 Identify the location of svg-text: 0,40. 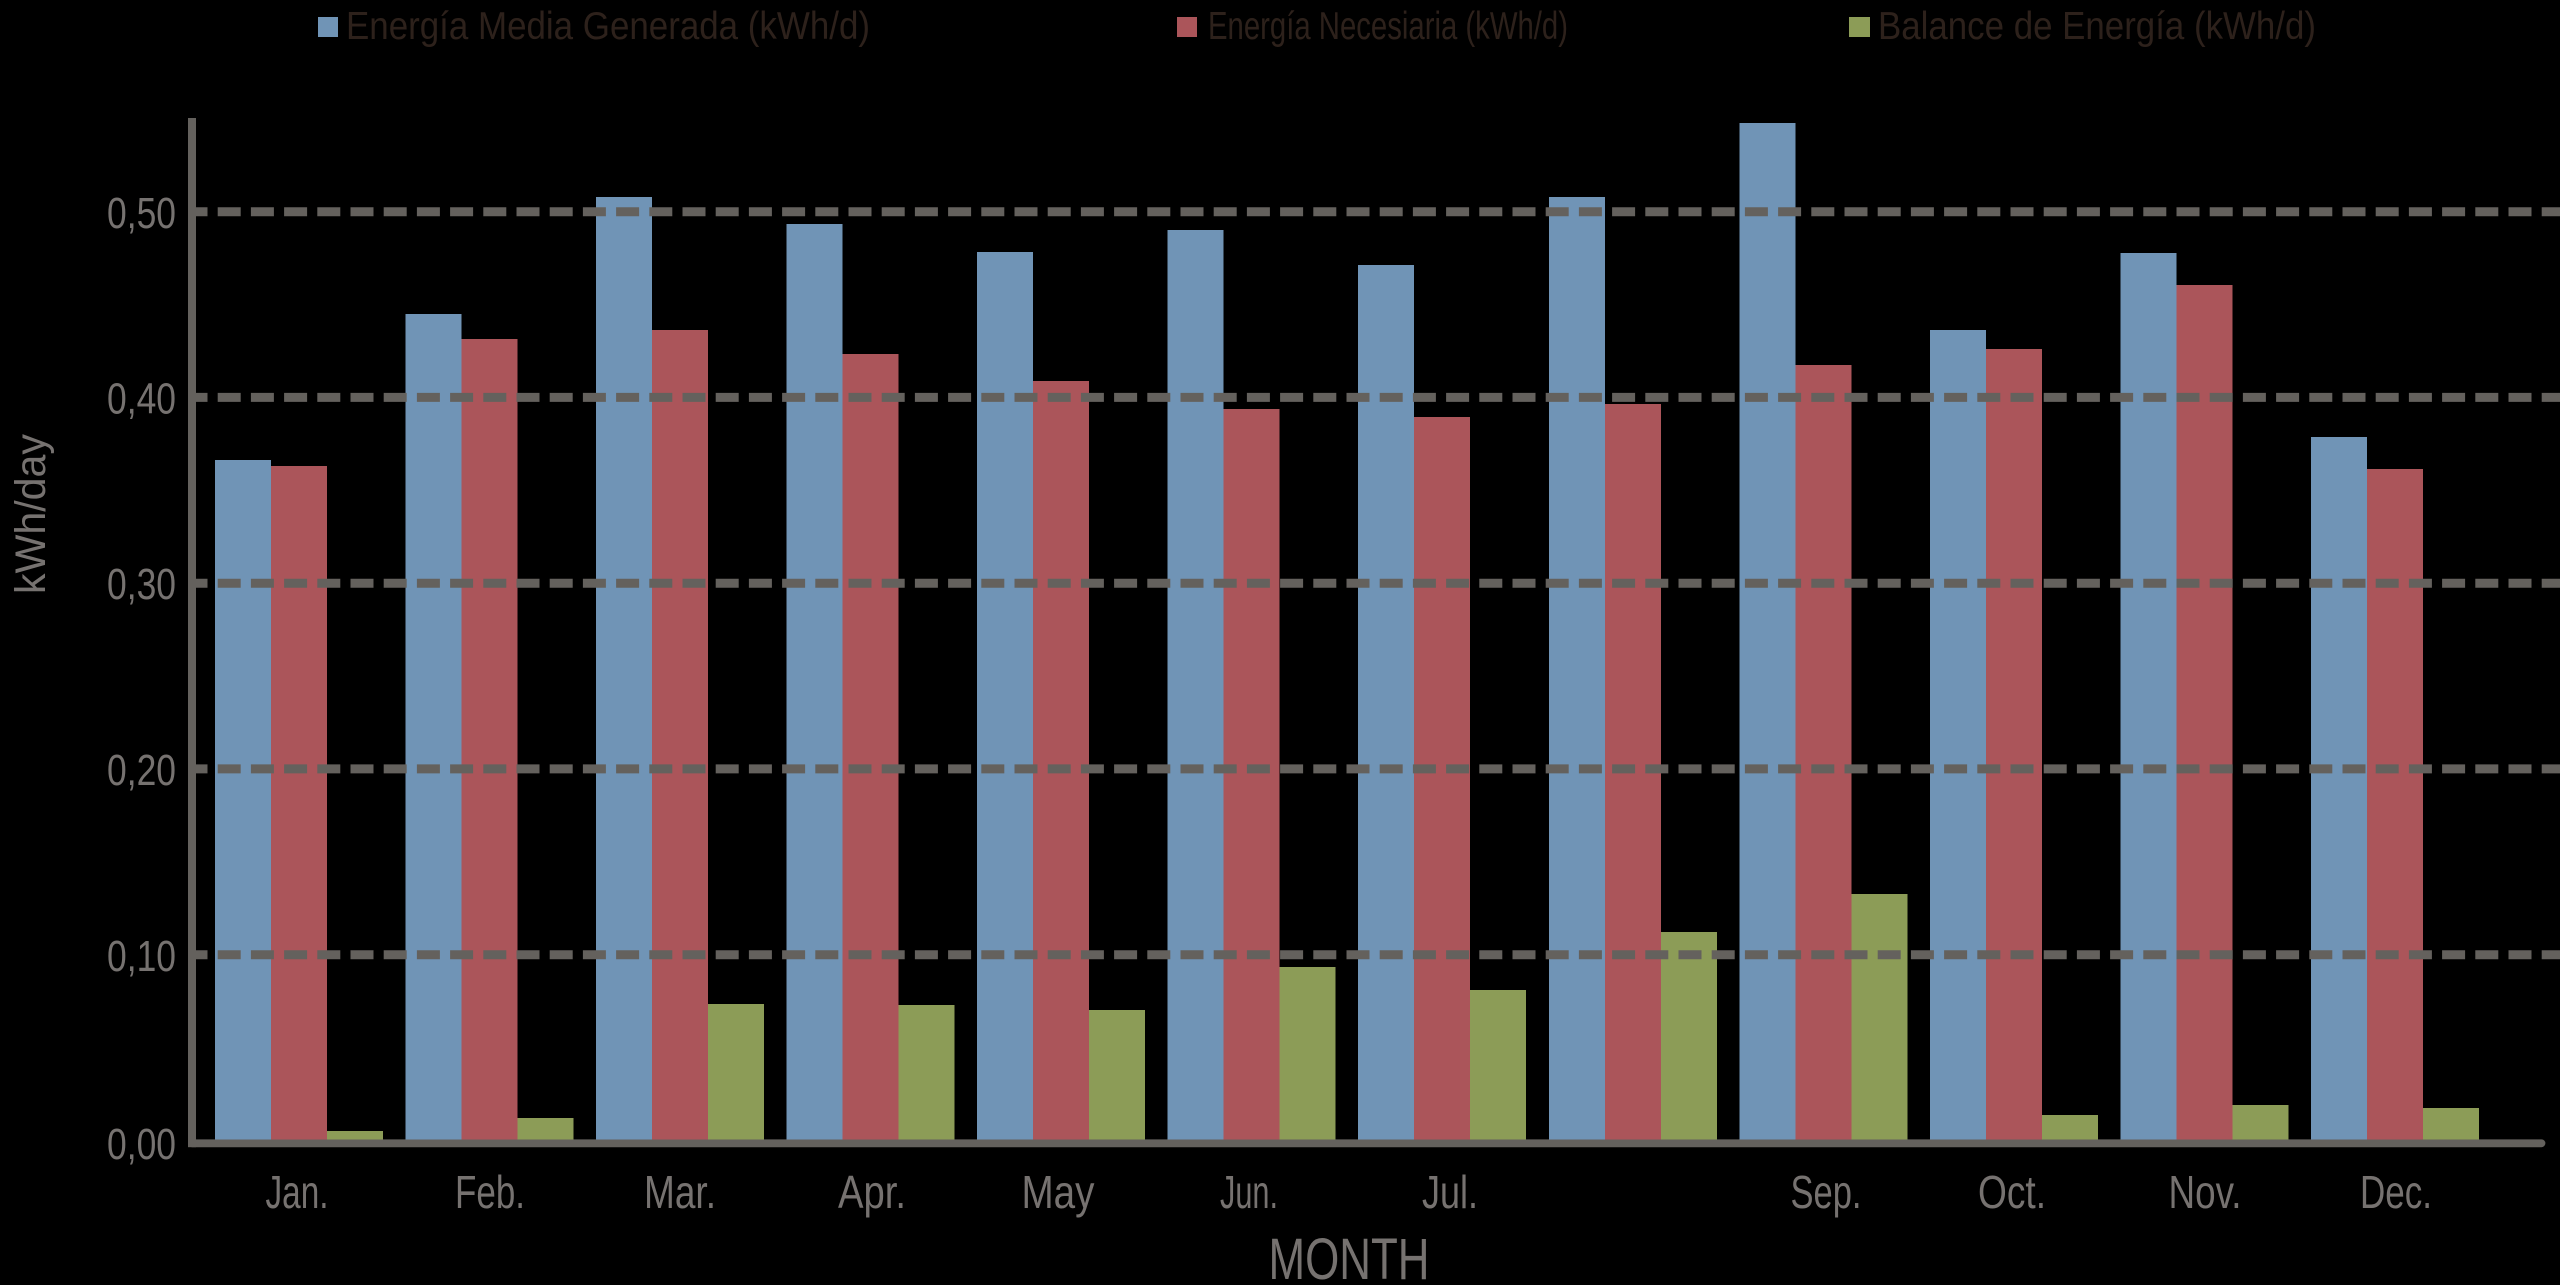
(141, 399).